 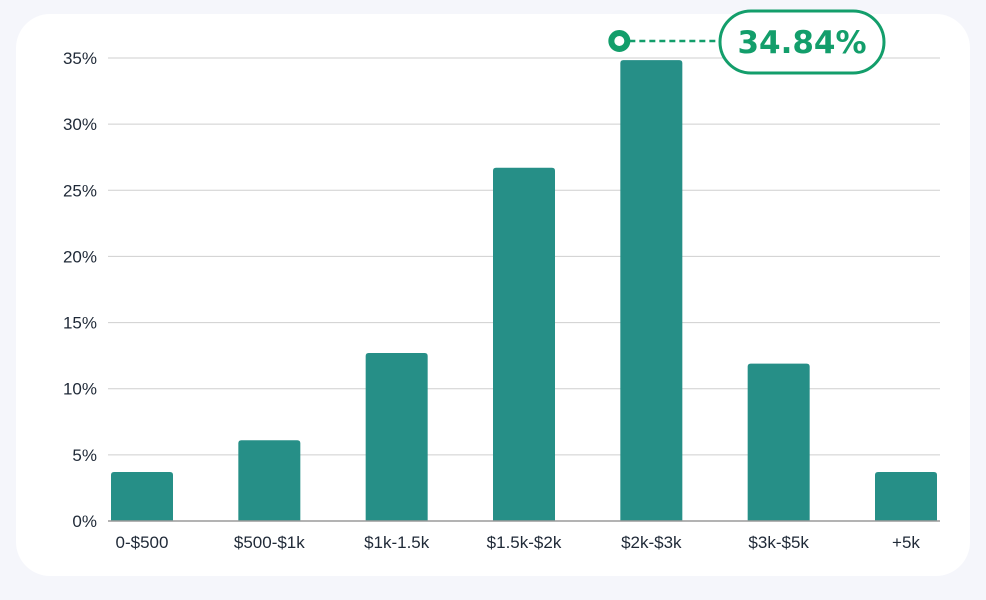 What do you see at coordinates (84, 455) in the screenshot?
I see `y-tick-label: 5%` at bounding box center [84, 455].